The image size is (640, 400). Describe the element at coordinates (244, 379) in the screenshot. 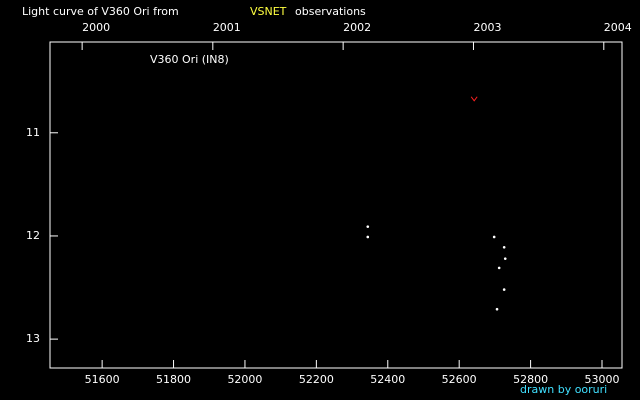

I see `x-tick-label: 52000` at that location.